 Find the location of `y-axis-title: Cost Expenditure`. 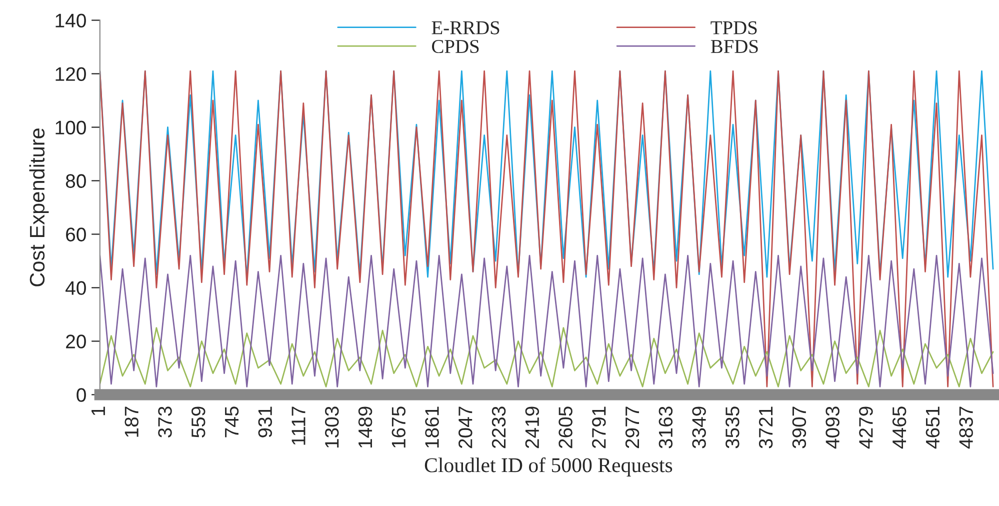

y-axis-title: Cost Expenditure is located at coordinates (39, 207).